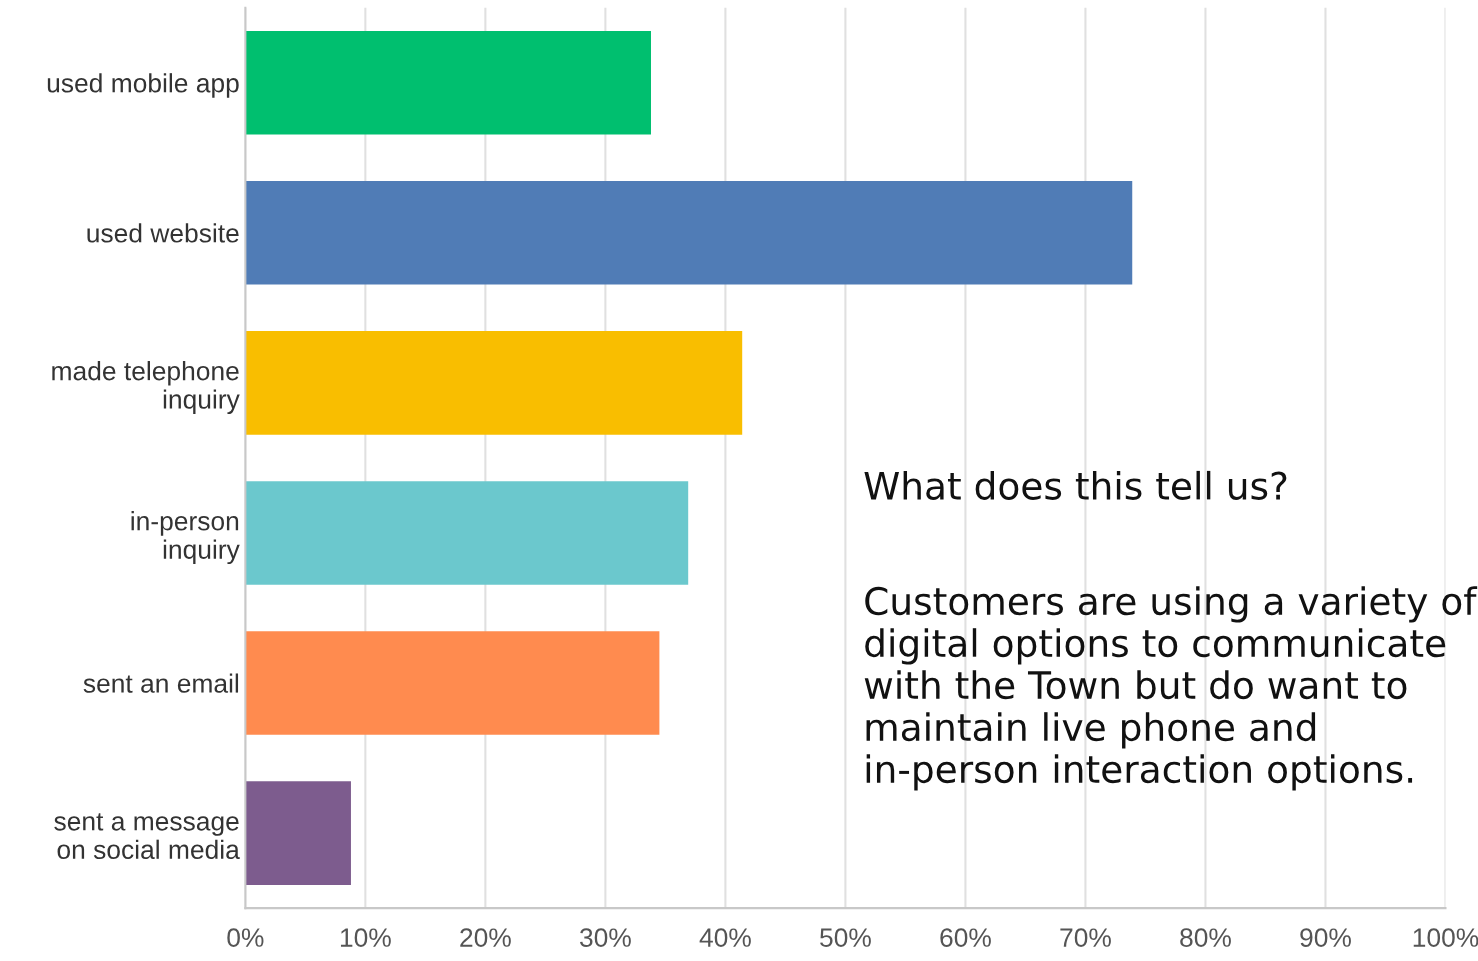  Describe the element at coordinates (1085, 937) in the screenshot. I see `x-tick-label: 70%` at that location.